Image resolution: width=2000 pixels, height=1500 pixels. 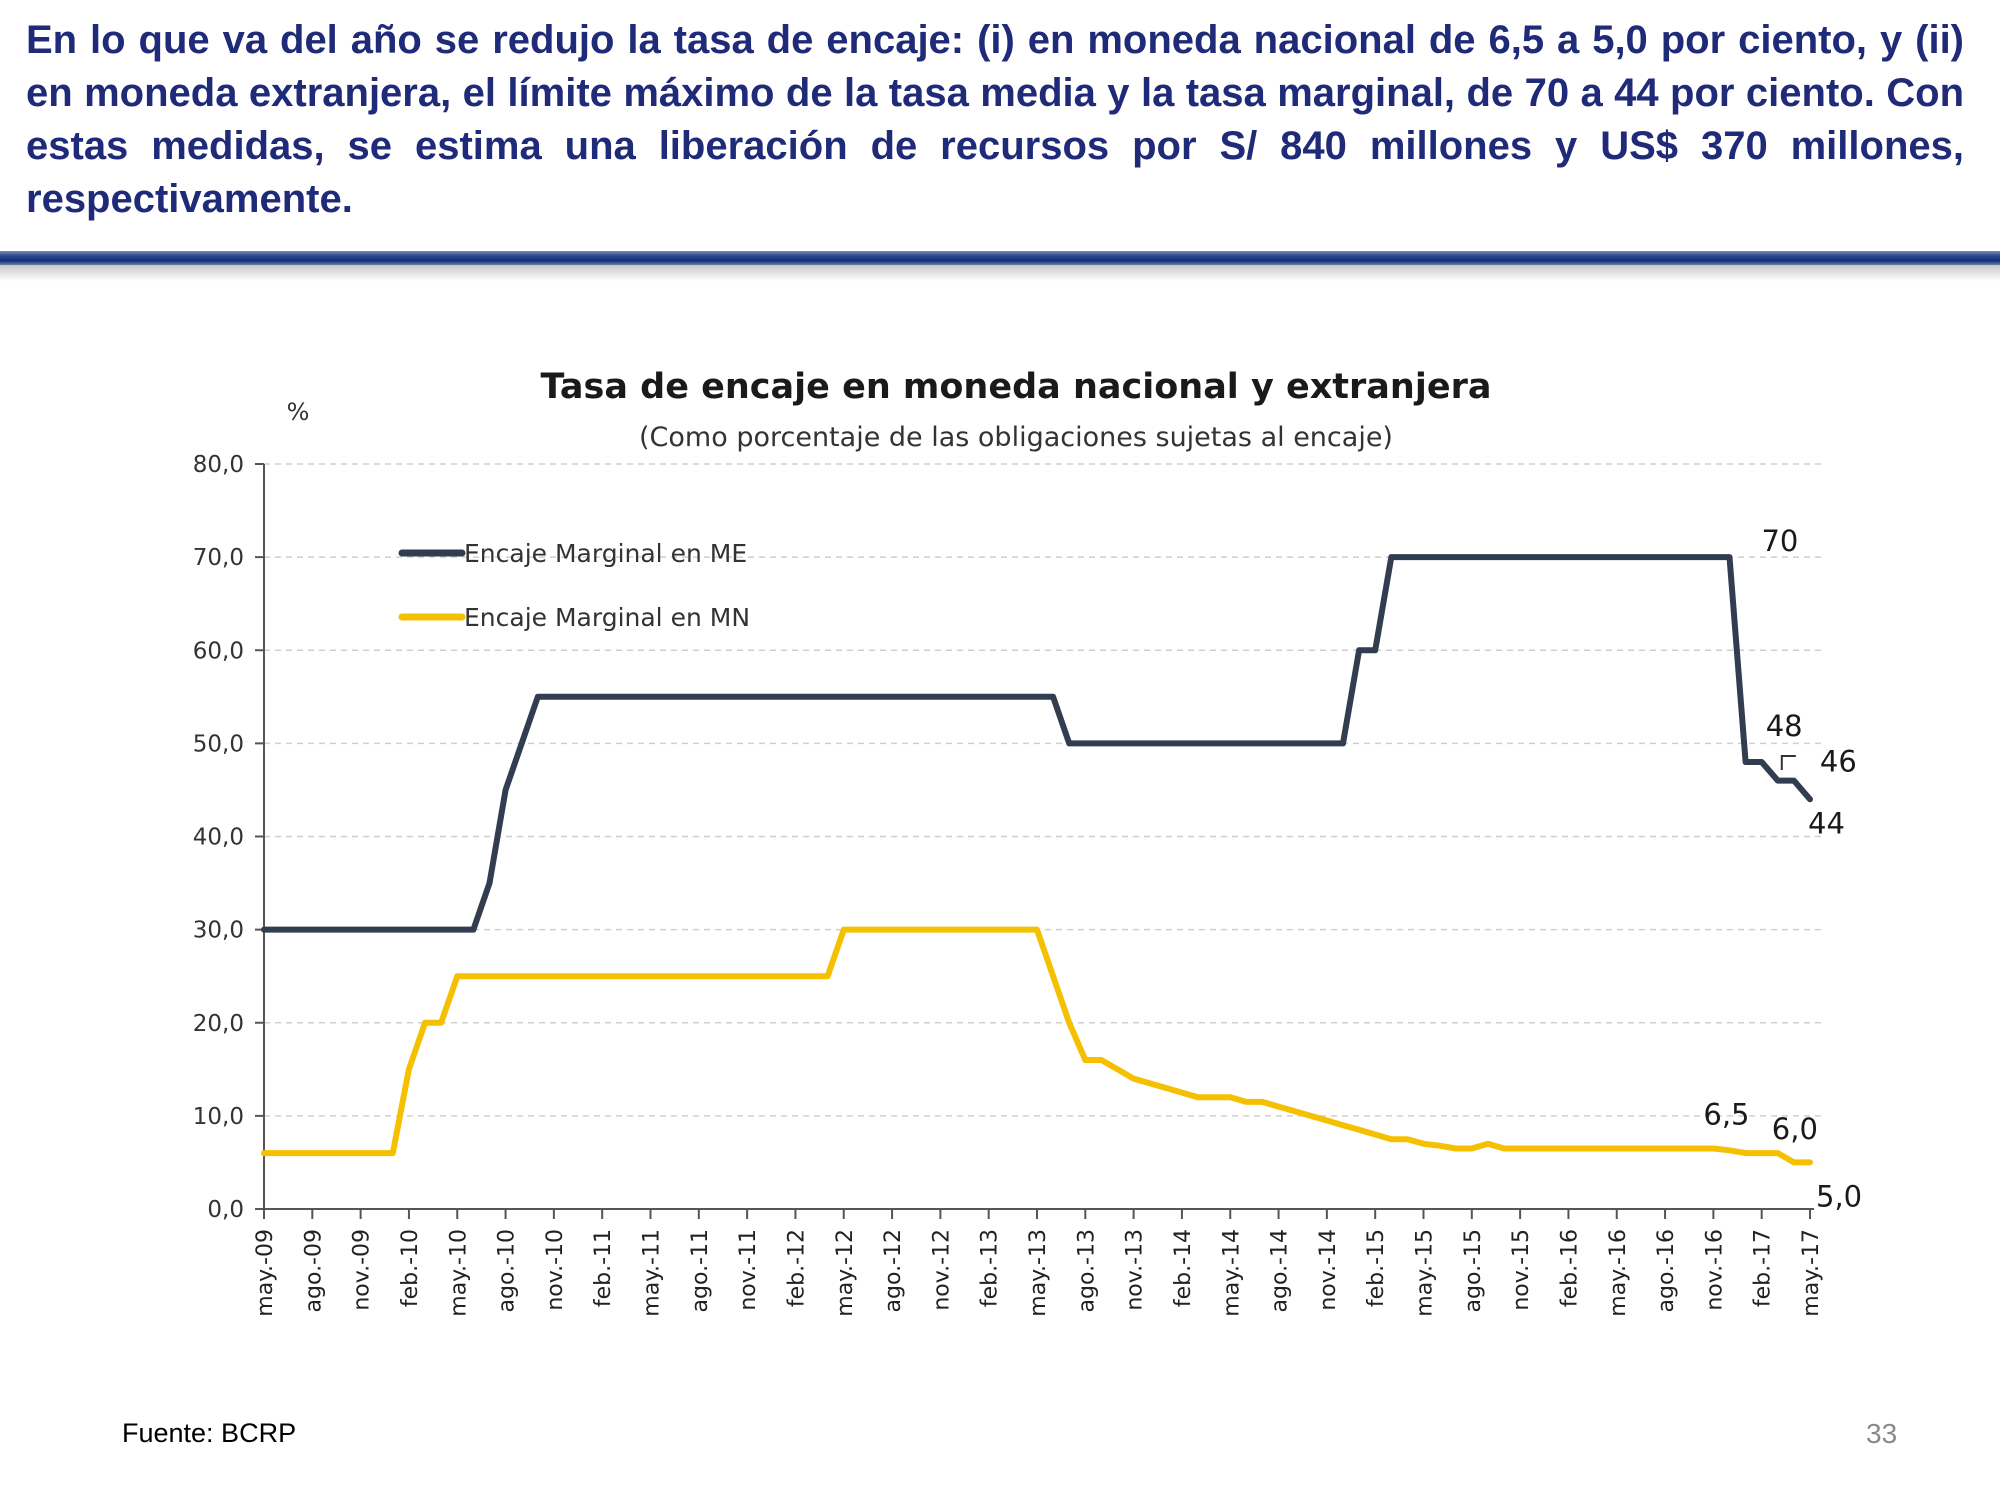 What do you see at coordinates (1135, 1270) in the screenshot?
I see `x-tick-label: nov.-13` at bounding box center [1135, 1270].